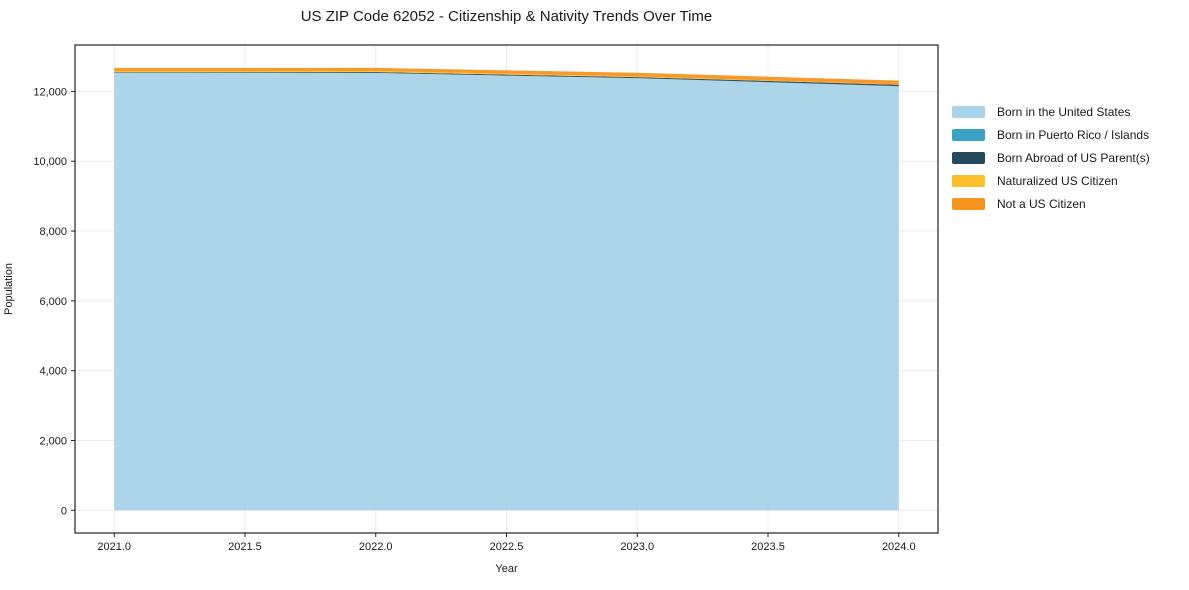  I want to click on x-axis-label: Year, so click(506, 569).